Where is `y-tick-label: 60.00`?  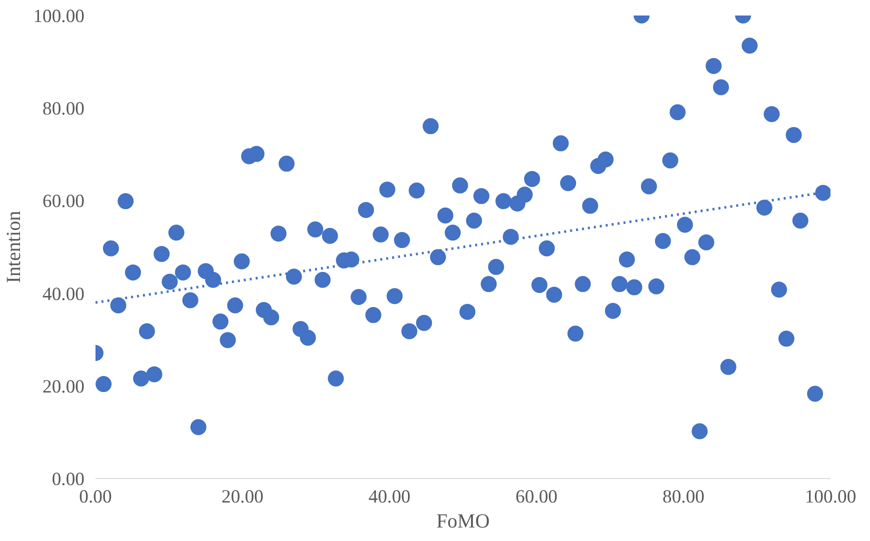 y-tick-label: 60.00 is located at coordinates (63, 201).